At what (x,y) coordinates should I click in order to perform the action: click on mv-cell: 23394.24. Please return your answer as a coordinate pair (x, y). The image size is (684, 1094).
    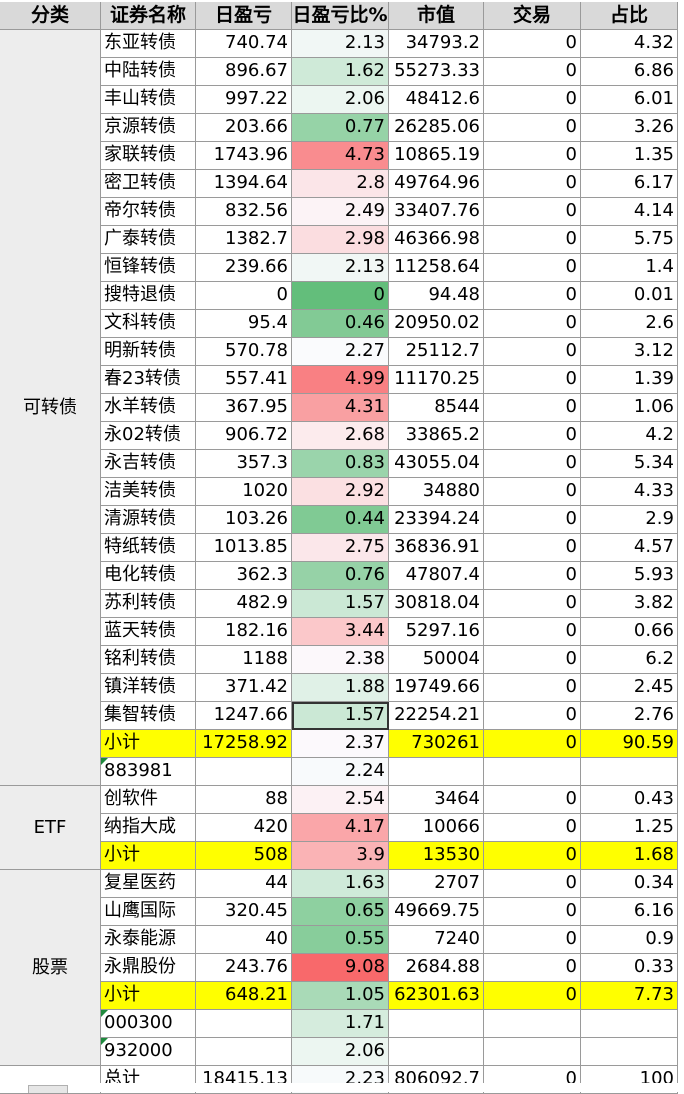
    Looking at the image, I should click on (436, 520).